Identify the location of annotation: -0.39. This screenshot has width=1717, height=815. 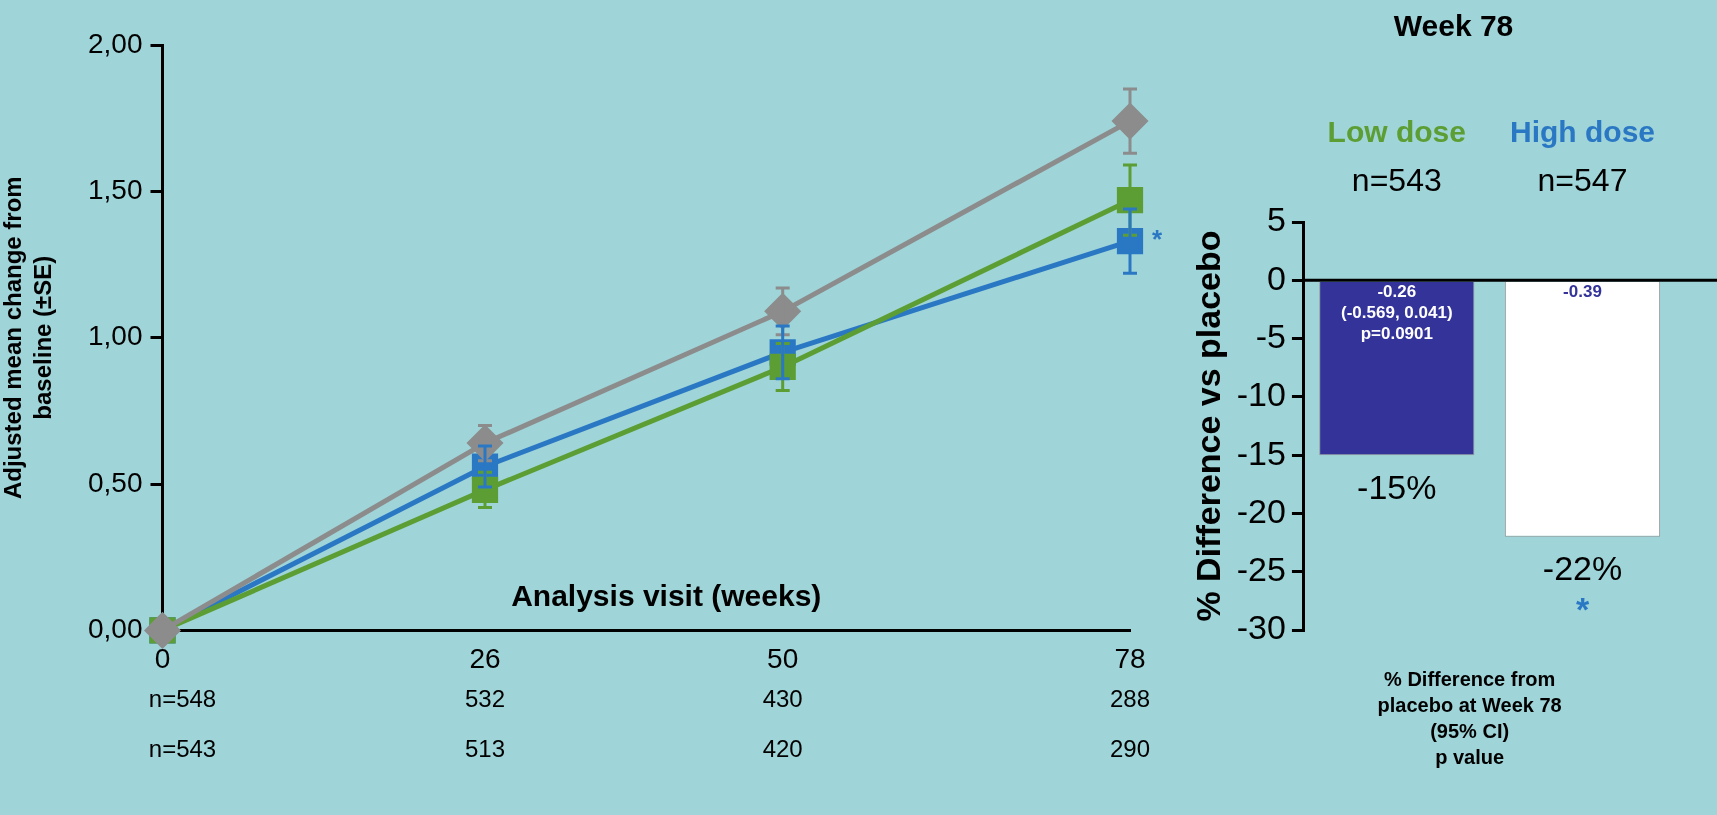
(1582, 291).